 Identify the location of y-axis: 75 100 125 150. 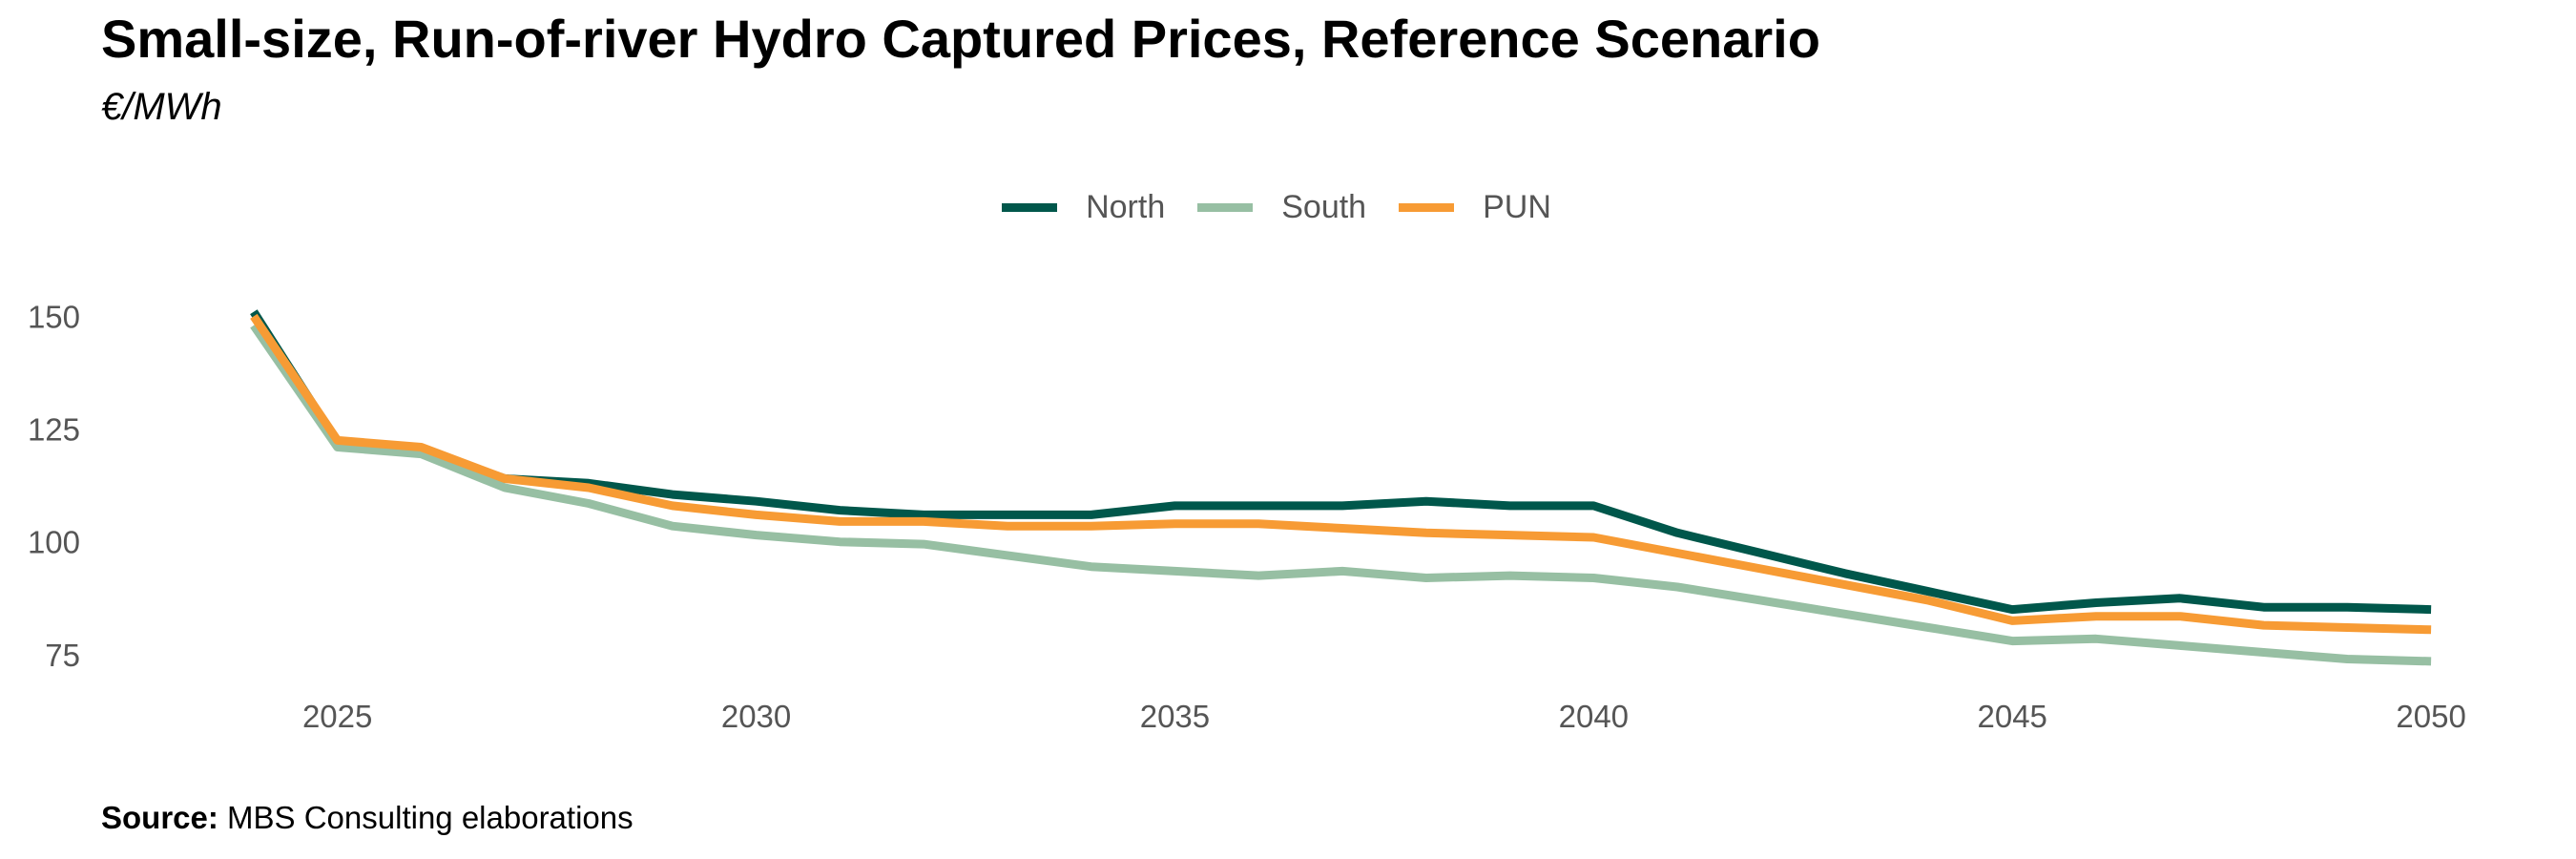
(54, 485).